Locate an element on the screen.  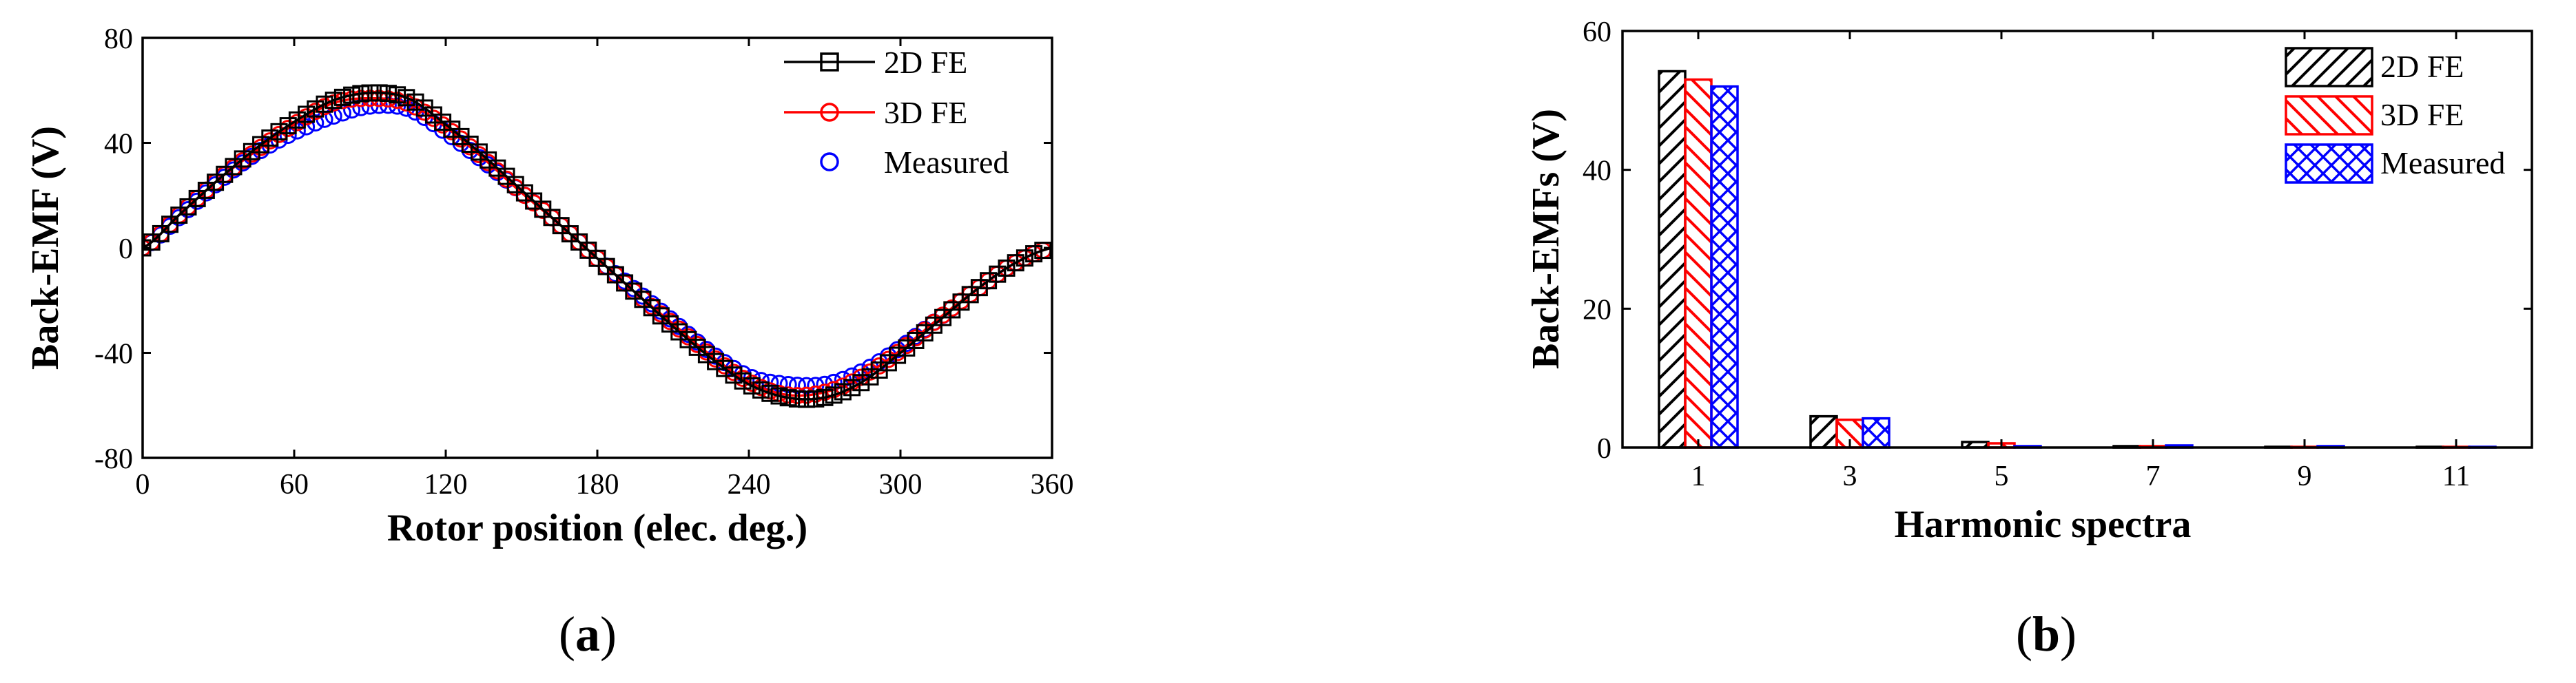
b-x-tick-label: 3 is located at coordinates (1850, 476).